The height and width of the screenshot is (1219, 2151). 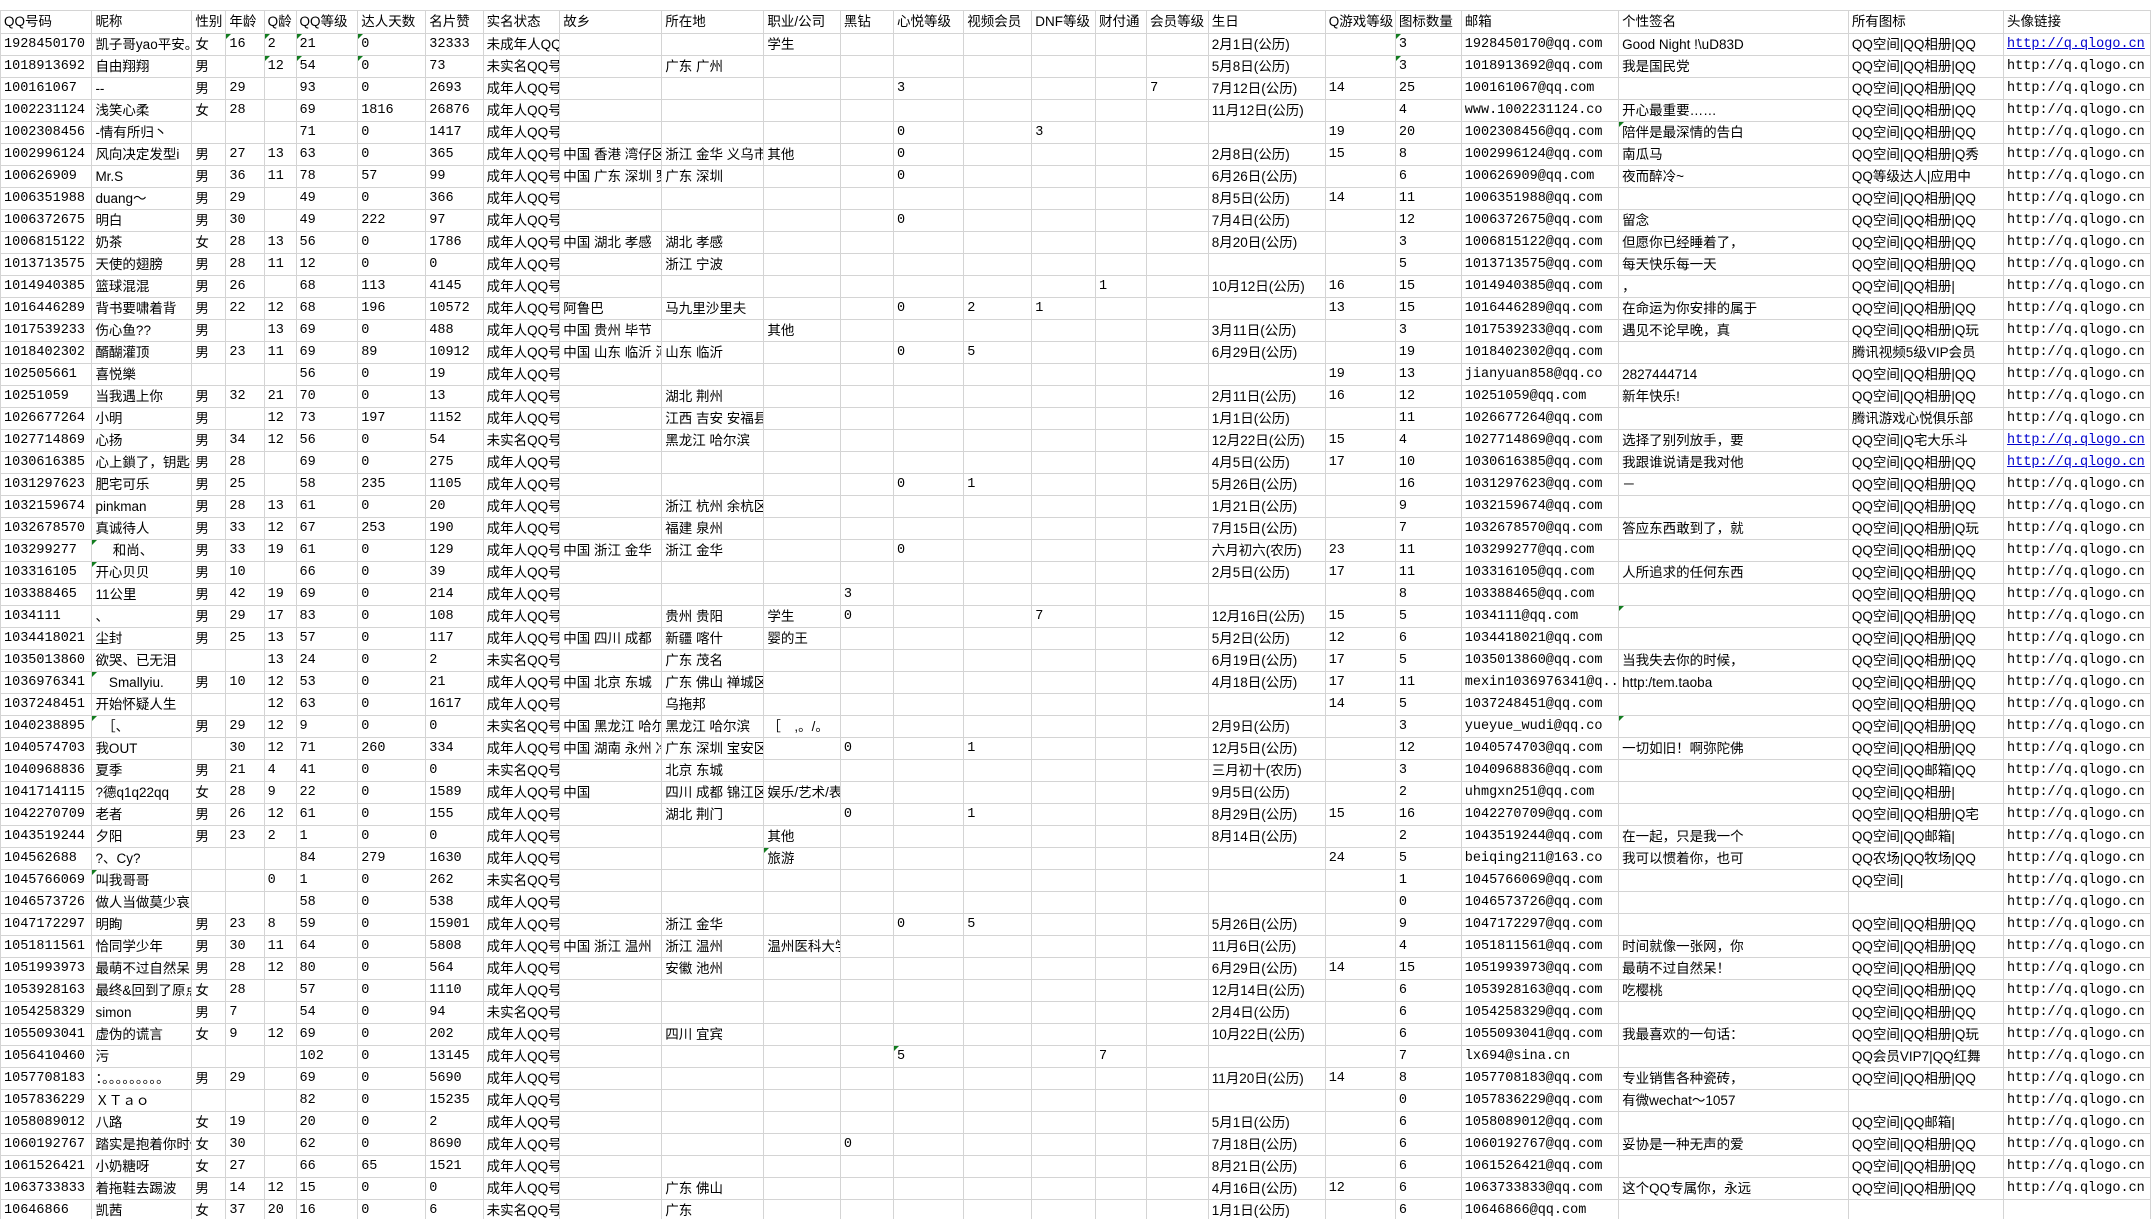 What do you see at coordinates (327, 484) in the screenshot?
I see `cell-qlevel: 58` at bounding box center [327, 484].